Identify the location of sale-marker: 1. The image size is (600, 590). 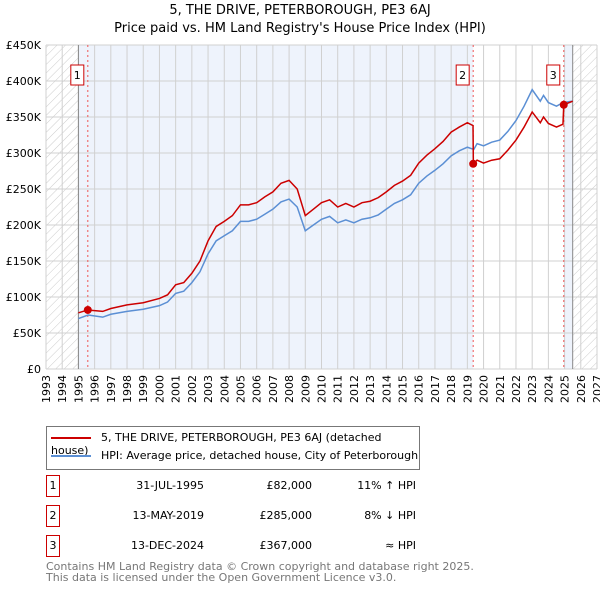
(53, 486).